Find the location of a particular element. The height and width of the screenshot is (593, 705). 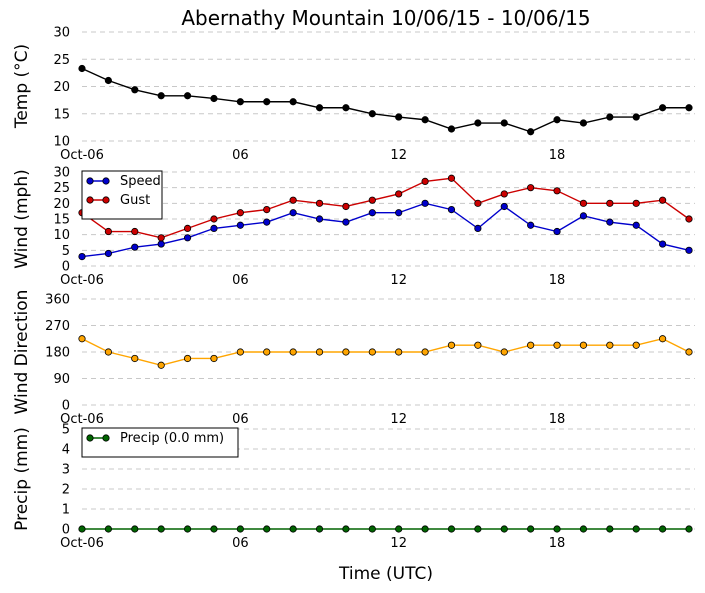

y-axis-label: Temp (°C) is located at coordinates (22, 86).